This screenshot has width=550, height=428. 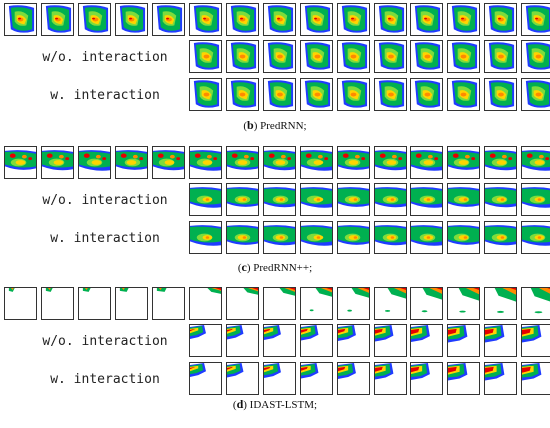 What do you see at coordinates (244, 267) in the screenshot?
I see `caption-letter: c` at bounding box center [244, 267].